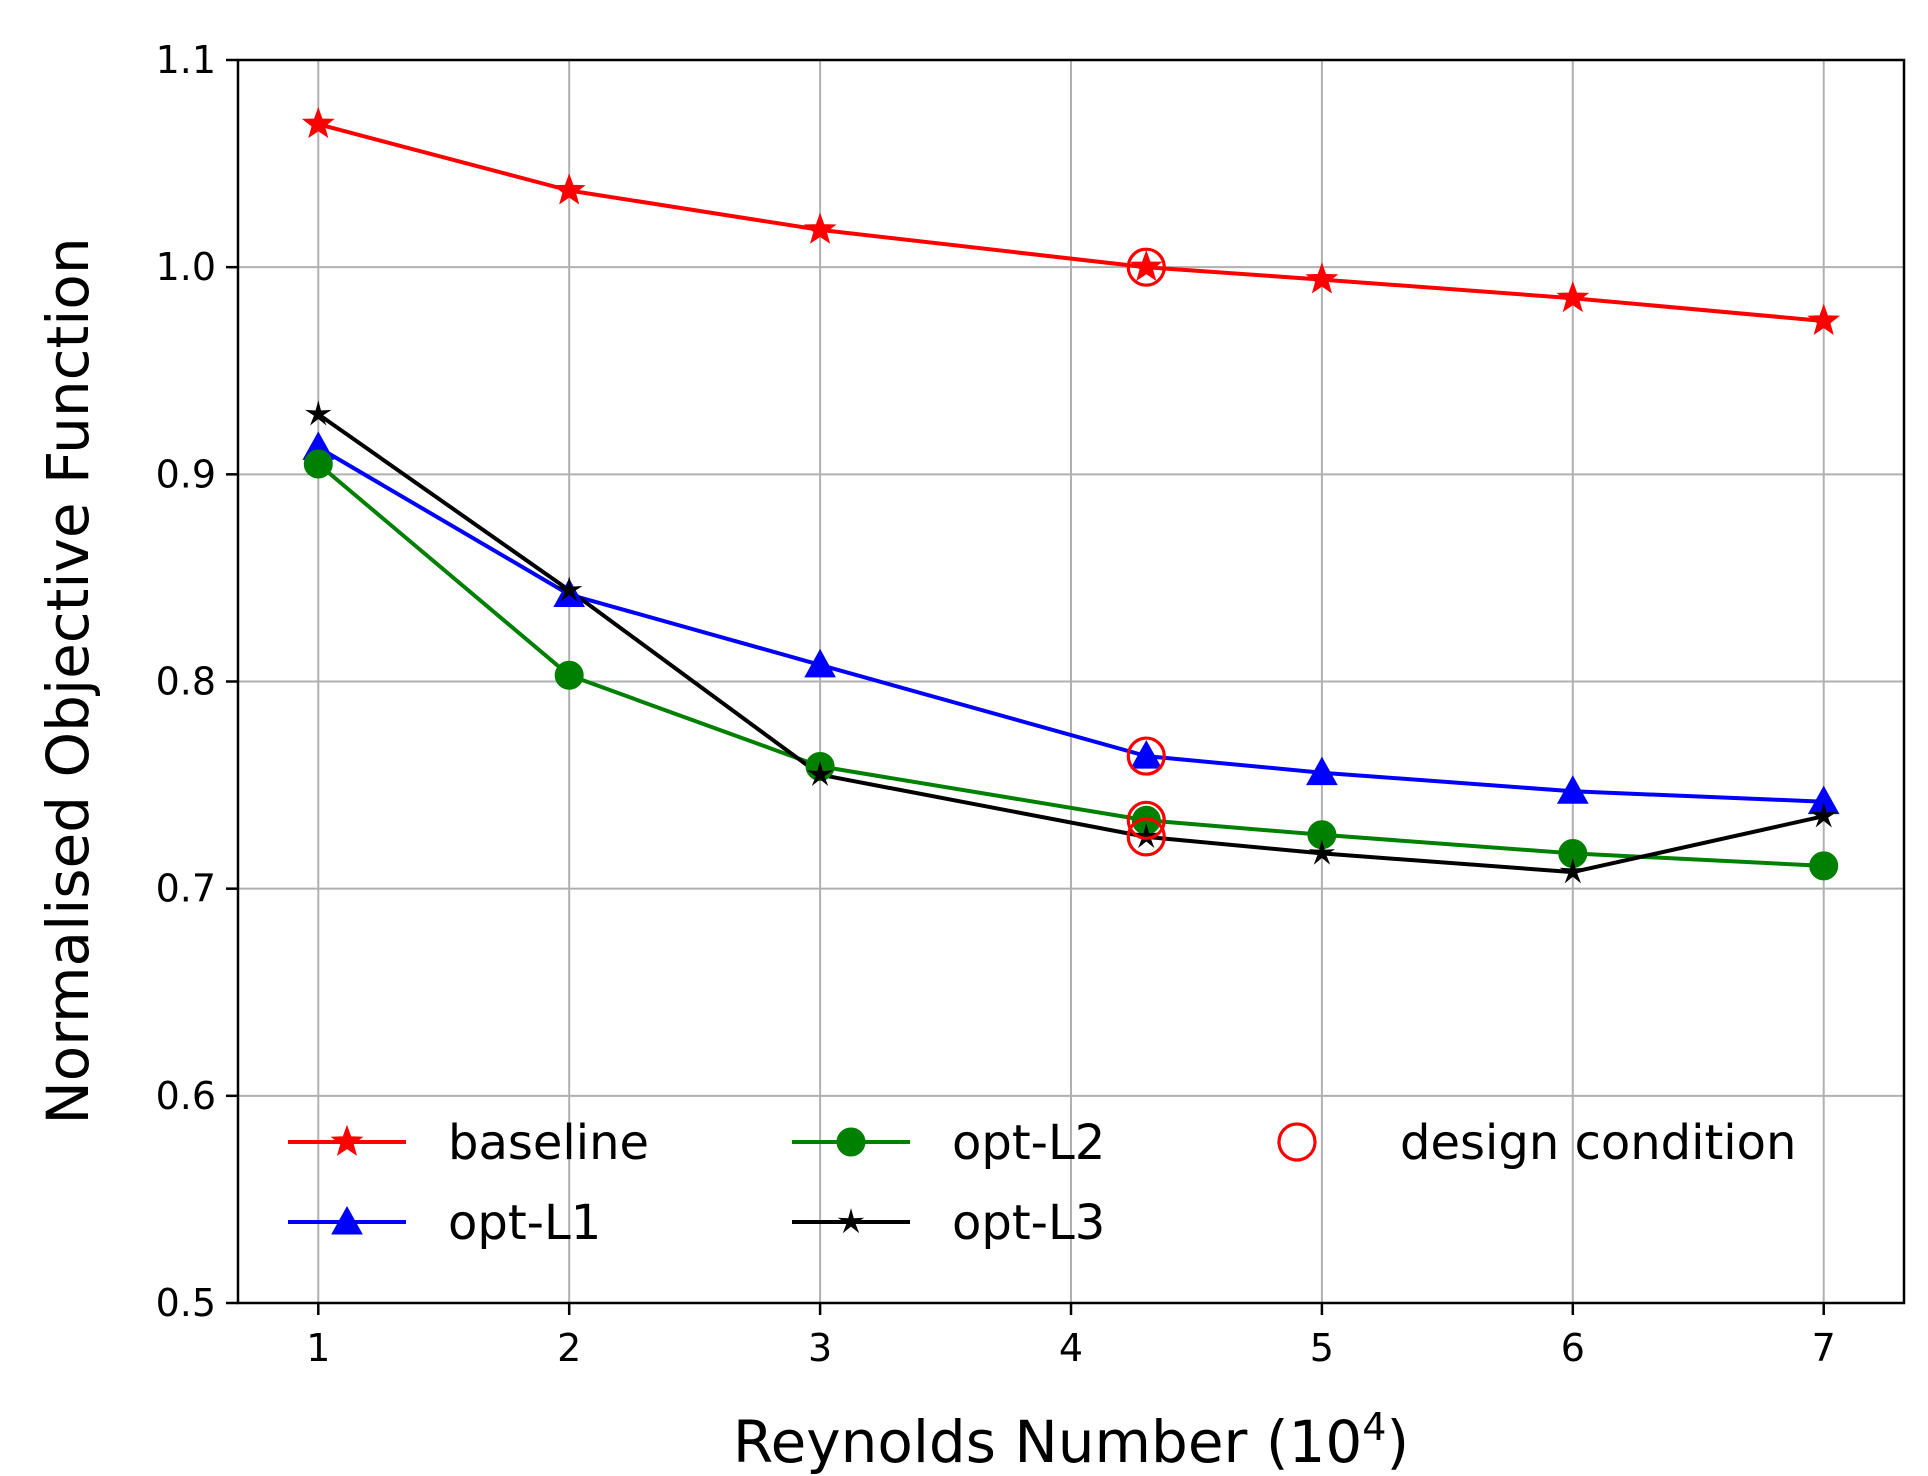 This screenshot has width=1928, height=1476. I want to click on x-axis-title-close-paren: ), so click(1397, 1442).